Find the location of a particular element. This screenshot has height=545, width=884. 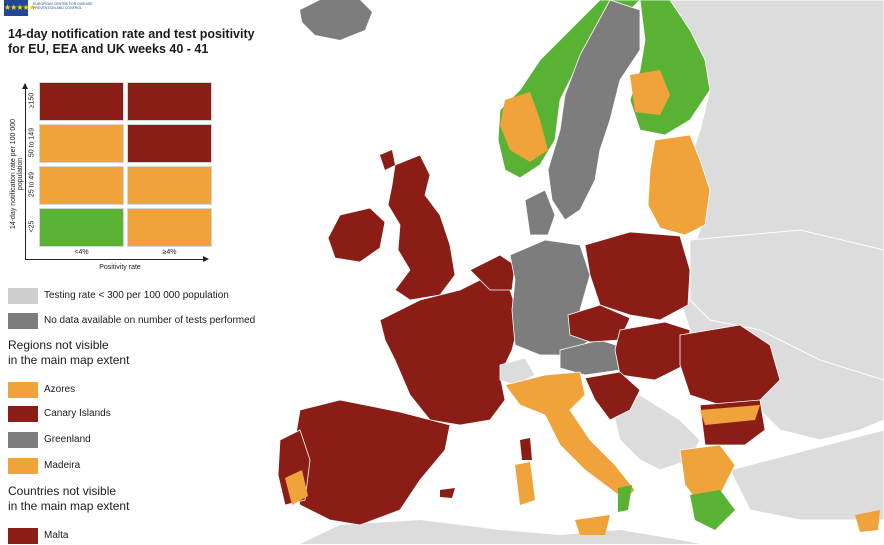

spain is located at coordinates (370, 462).